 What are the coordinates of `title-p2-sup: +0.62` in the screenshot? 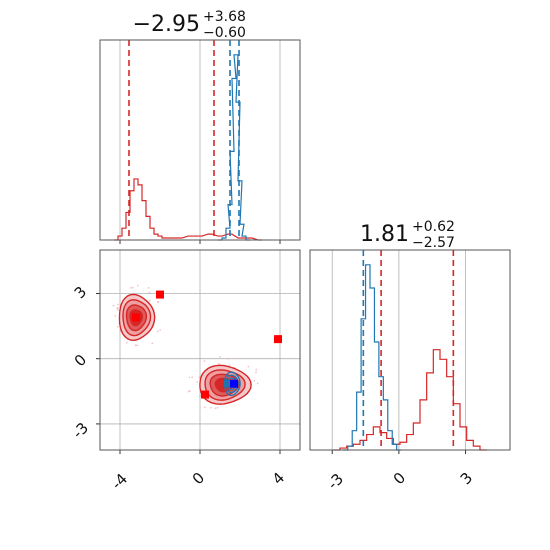 It's located at (433, 227).